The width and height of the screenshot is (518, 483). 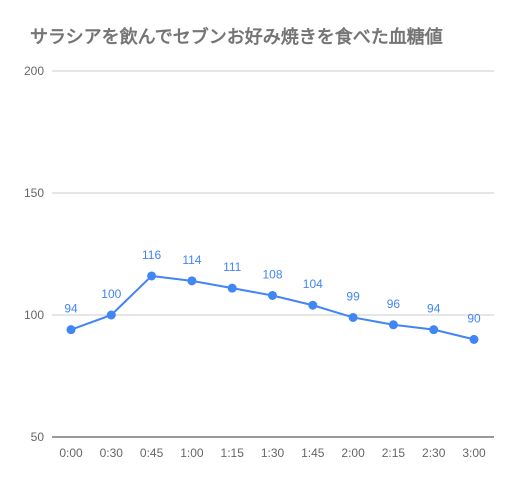 I want to click on data-label: 111, so click(x=232, y=267).